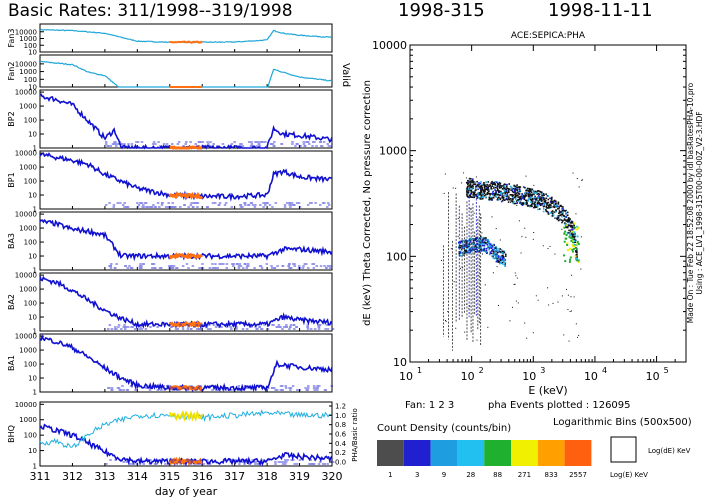  I want to click on legend-value: 28, so click(470, 475).